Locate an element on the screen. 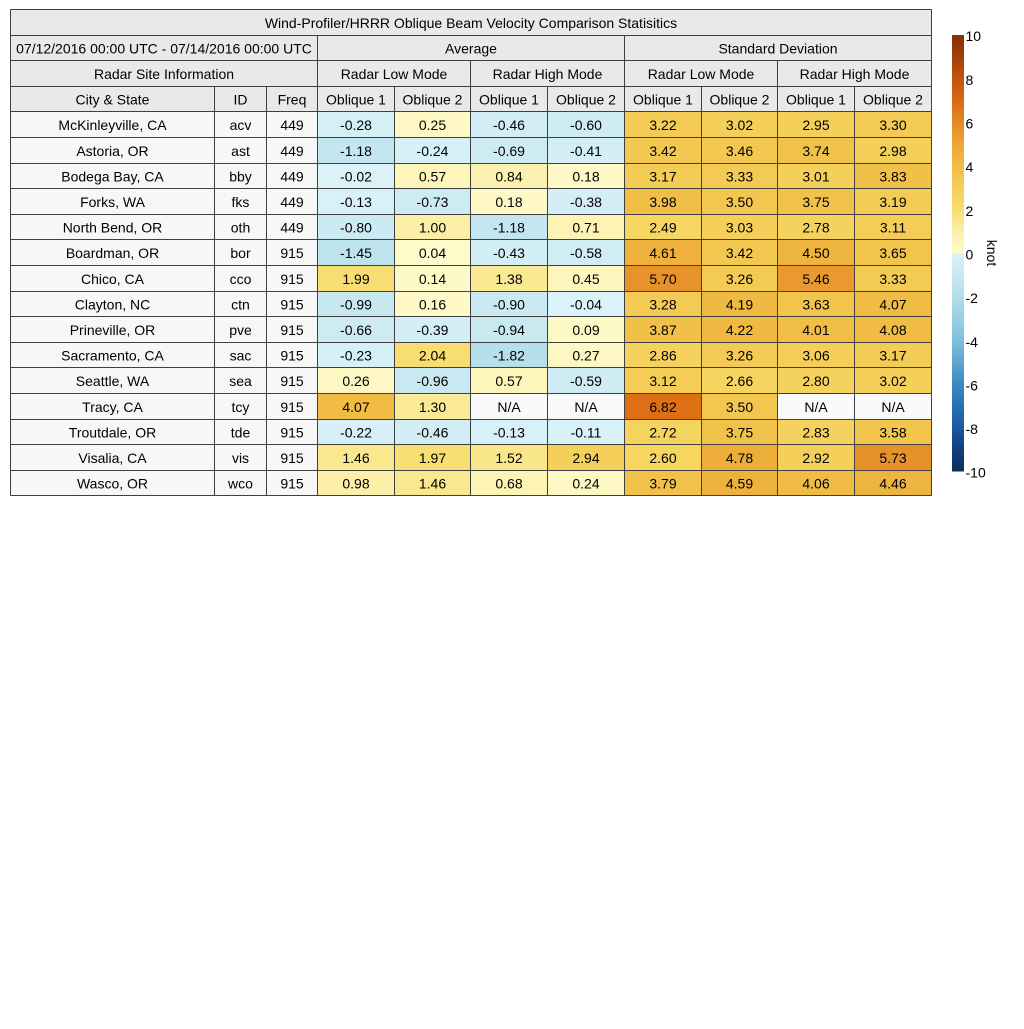 This screenshot has height=1029, width=1024. svg-text: 449 is located at coordinates (292, 228).